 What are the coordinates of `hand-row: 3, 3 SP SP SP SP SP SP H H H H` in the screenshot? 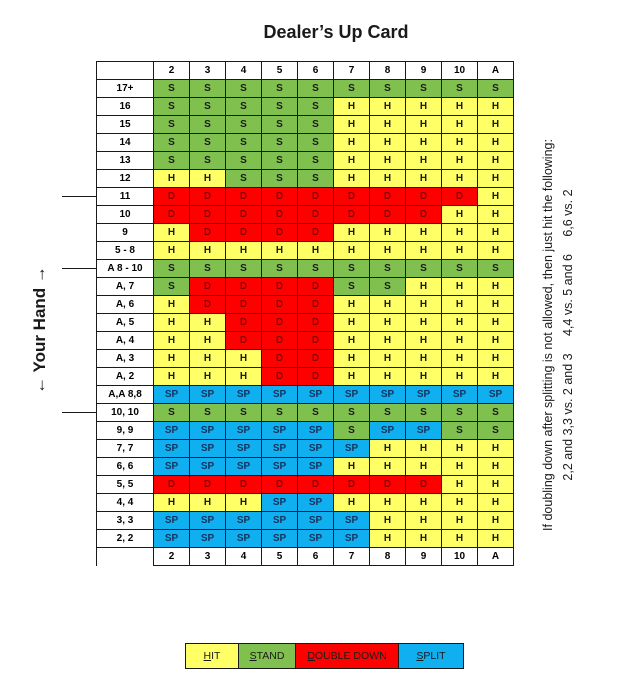 It's located at (305, 520).